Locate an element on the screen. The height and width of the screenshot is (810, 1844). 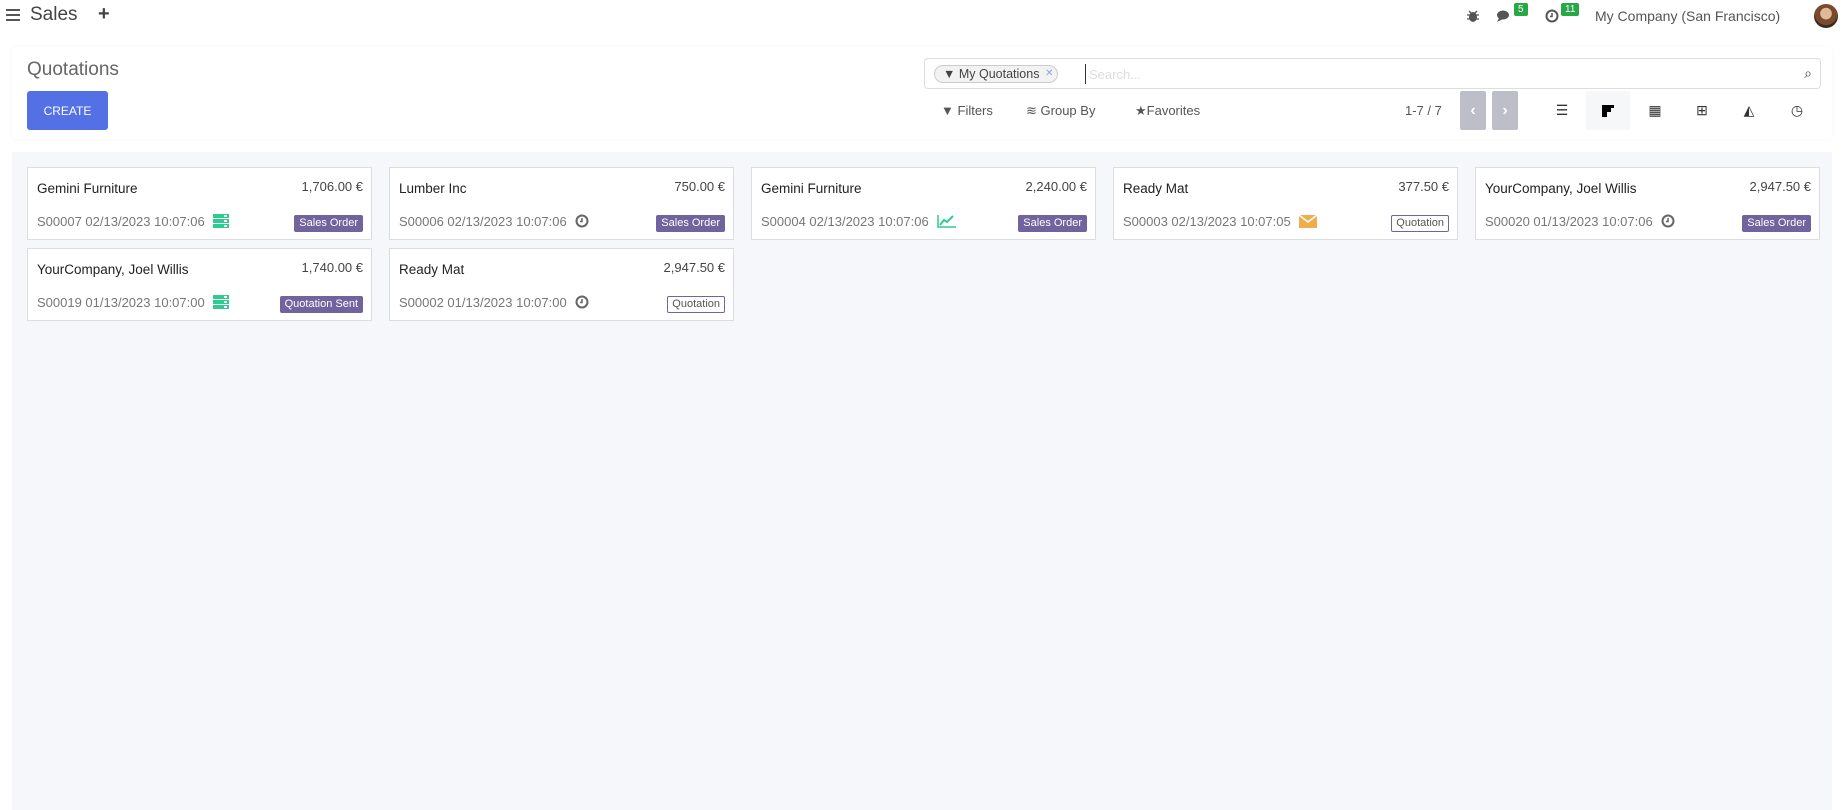
list-icon: ☰ is located at coordinates (1562, 110).